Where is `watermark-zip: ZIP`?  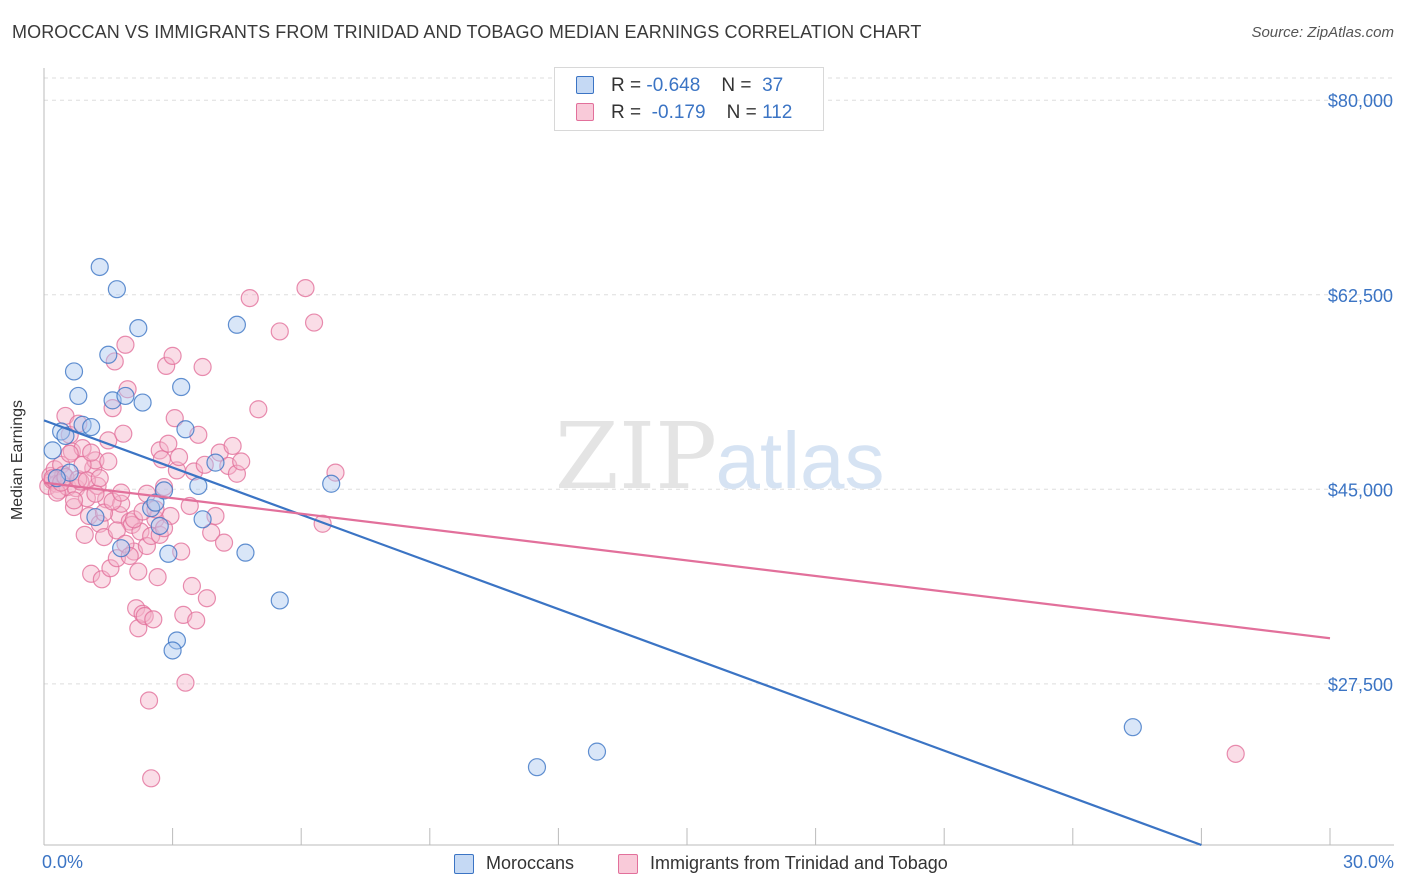 watermark-zip: ZIP is located at coordinates (636, 456).